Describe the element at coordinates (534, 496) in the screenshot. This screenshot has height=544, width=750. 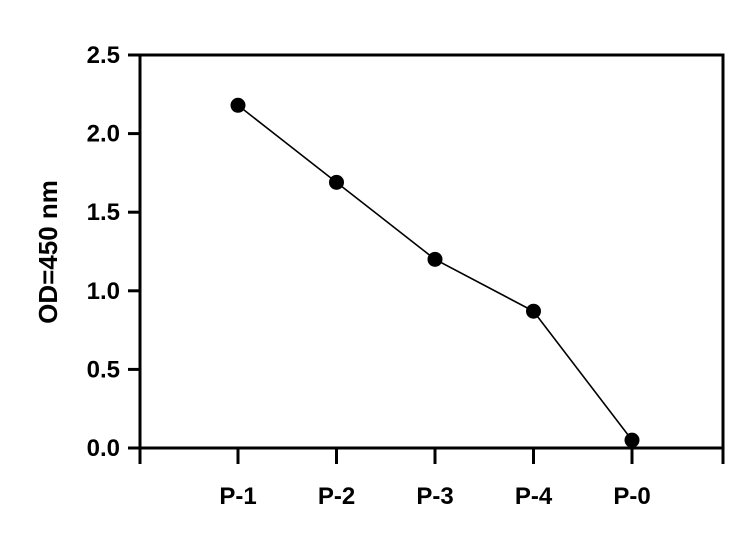
I see `x-tick-label: P-4` at that location.